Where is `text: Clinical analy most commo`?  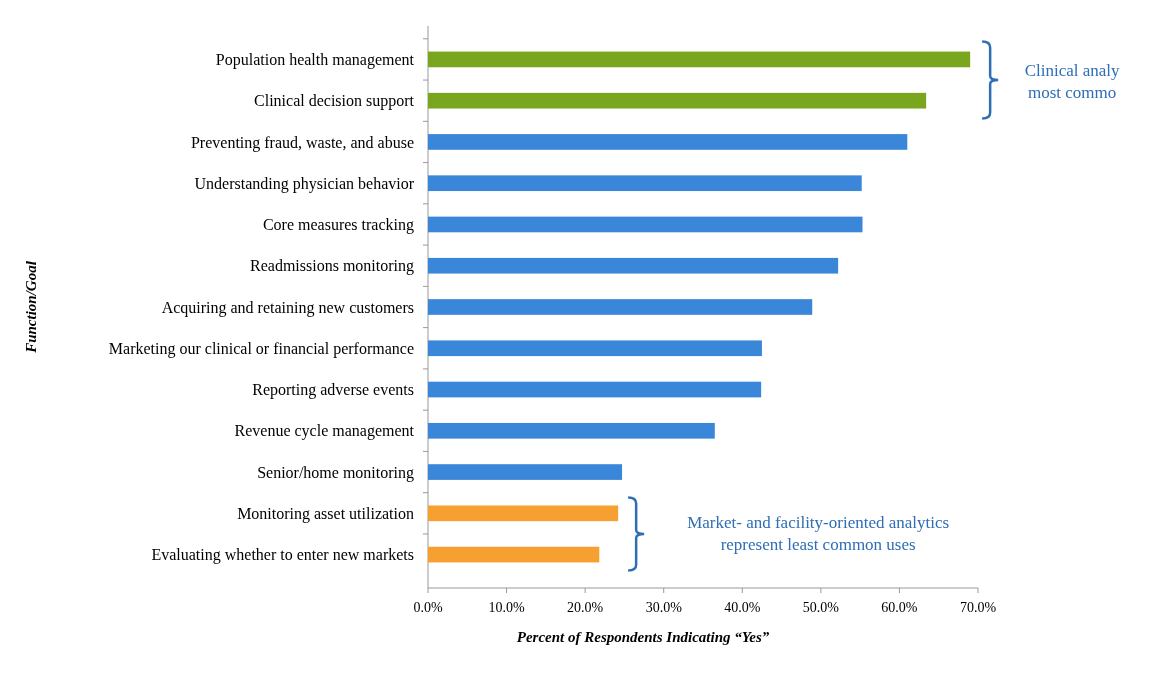
text: Clinical analy most commo is located at coordinates (1072, 82).